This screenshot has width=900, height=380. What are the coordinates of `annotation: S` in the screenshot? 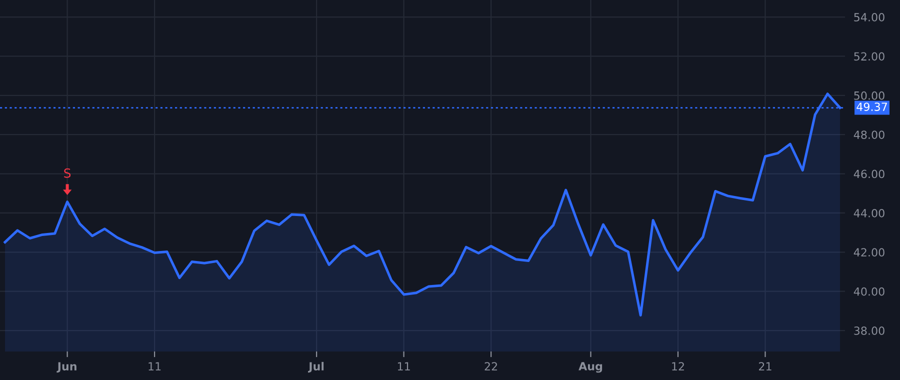 It's located at (67, 173).